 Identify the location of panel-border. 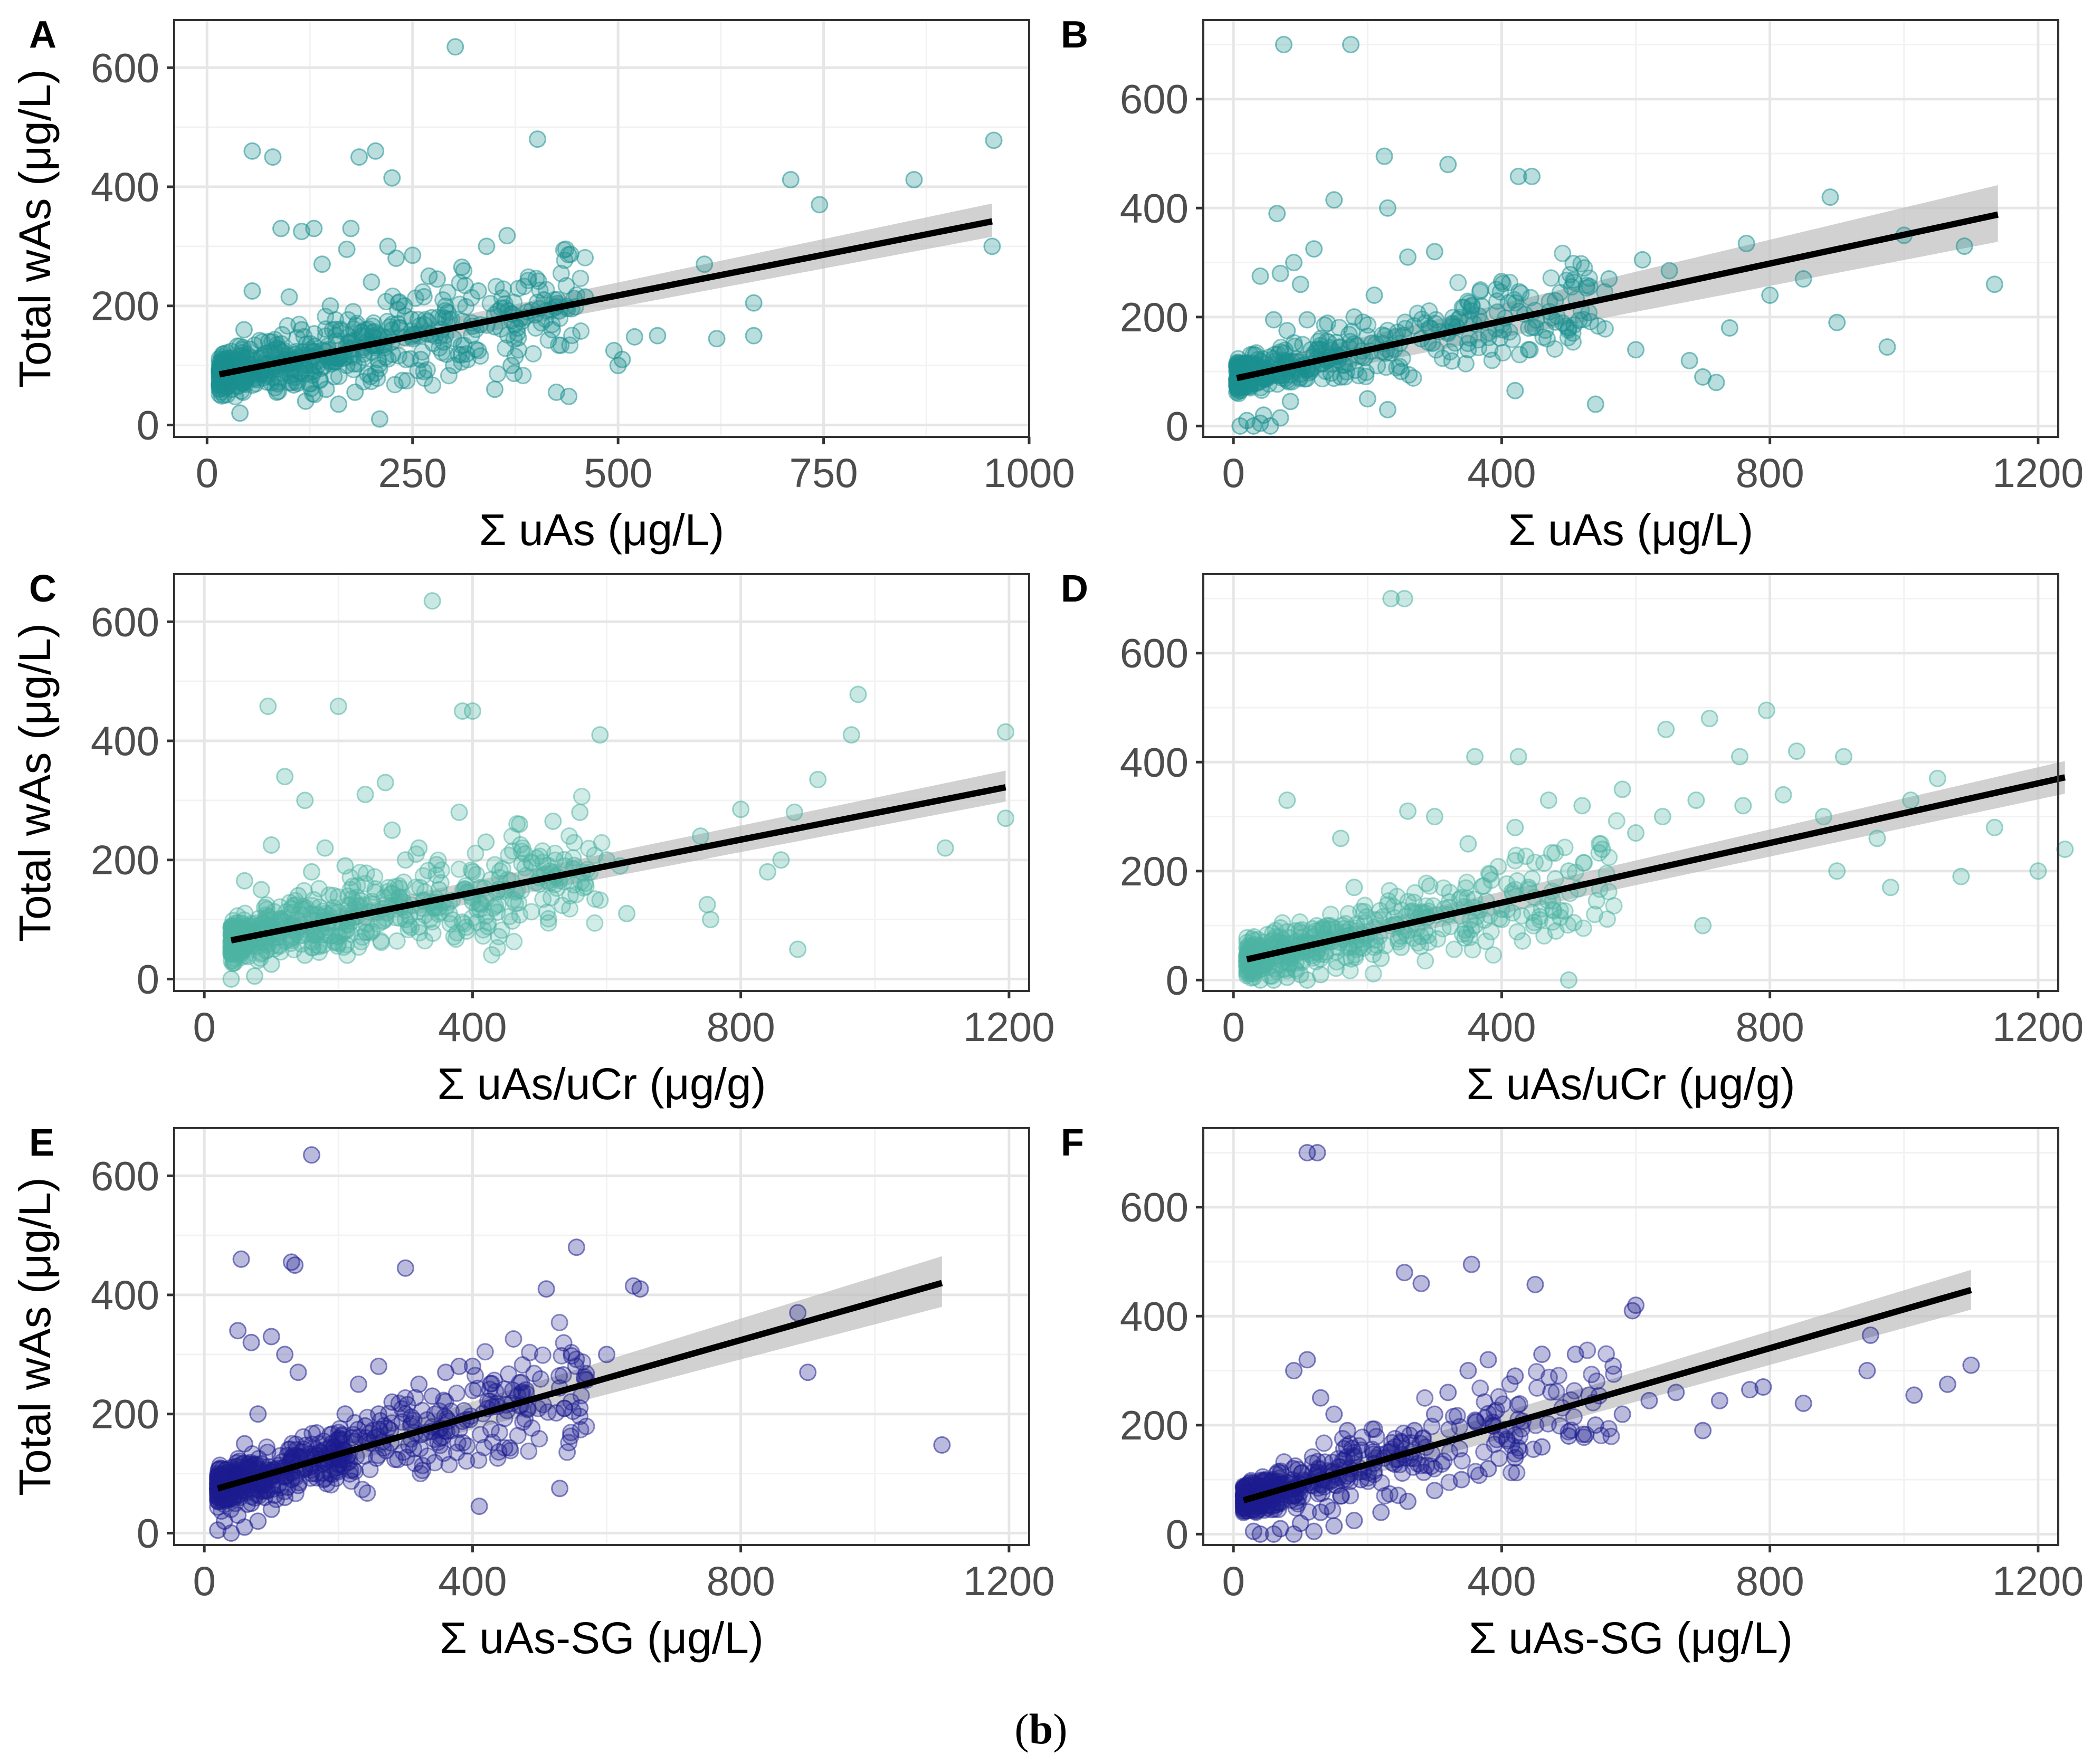
(602, 229).